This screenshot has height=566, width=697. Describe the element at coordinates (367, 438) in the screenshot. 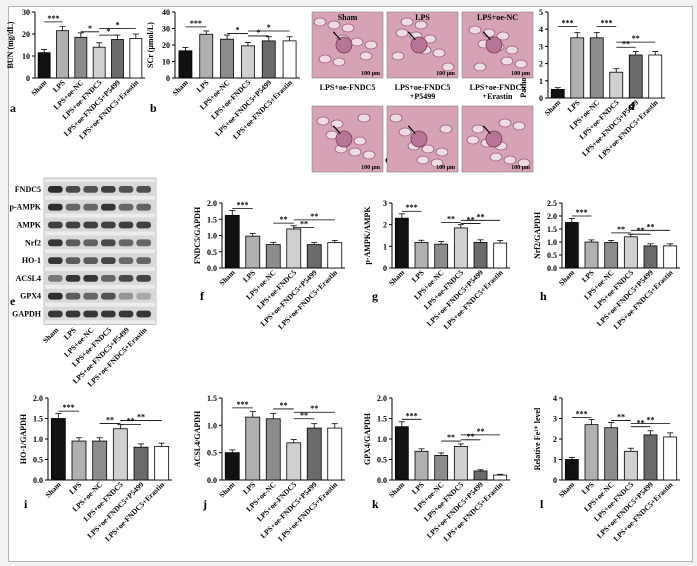

I see `y-axis-label: GPX4/GAPDH` at that location.